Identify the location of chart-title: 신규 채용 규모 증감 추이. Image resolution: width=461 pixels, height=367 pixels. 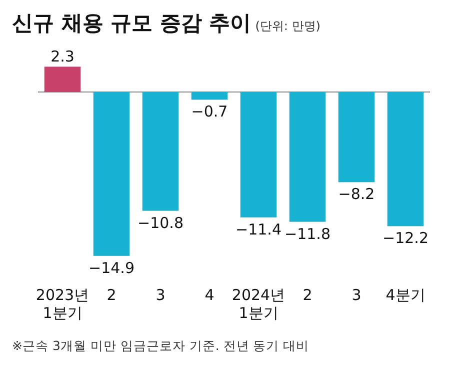
(132, 23).